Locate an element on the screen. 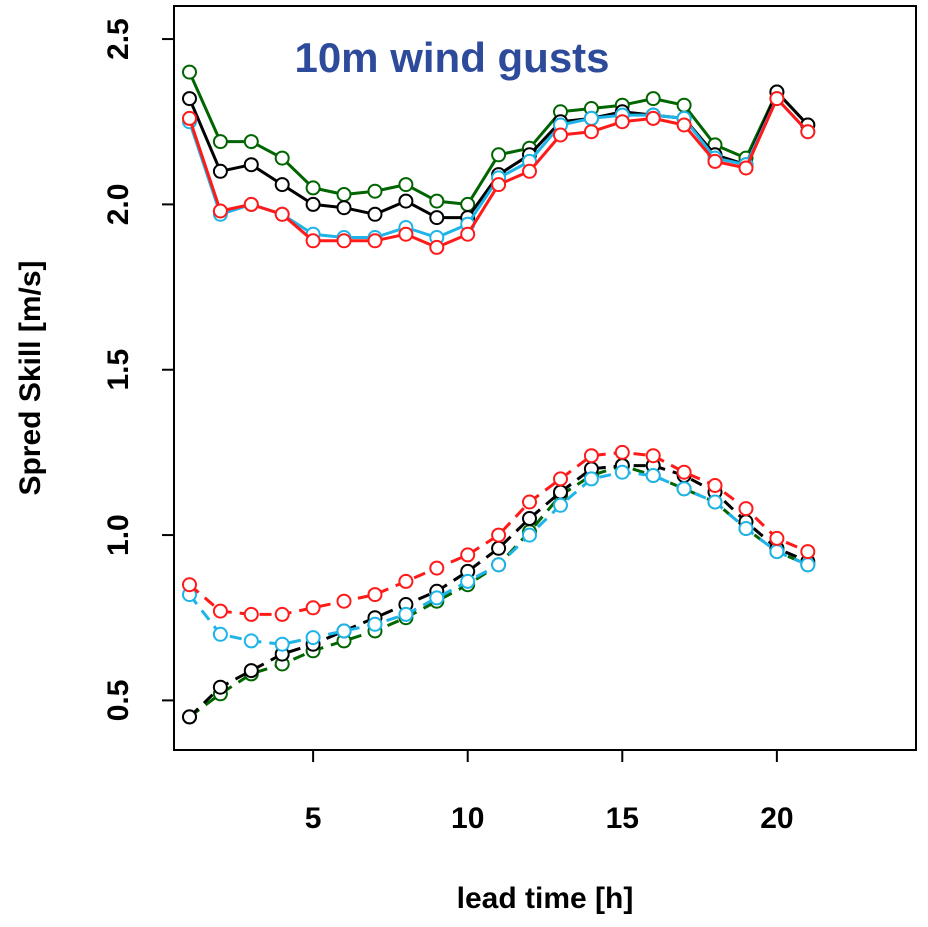 This screenshot has width=928, height=927. y-tick-label-2.5: 2.5 is located at coordinates (118, 39).